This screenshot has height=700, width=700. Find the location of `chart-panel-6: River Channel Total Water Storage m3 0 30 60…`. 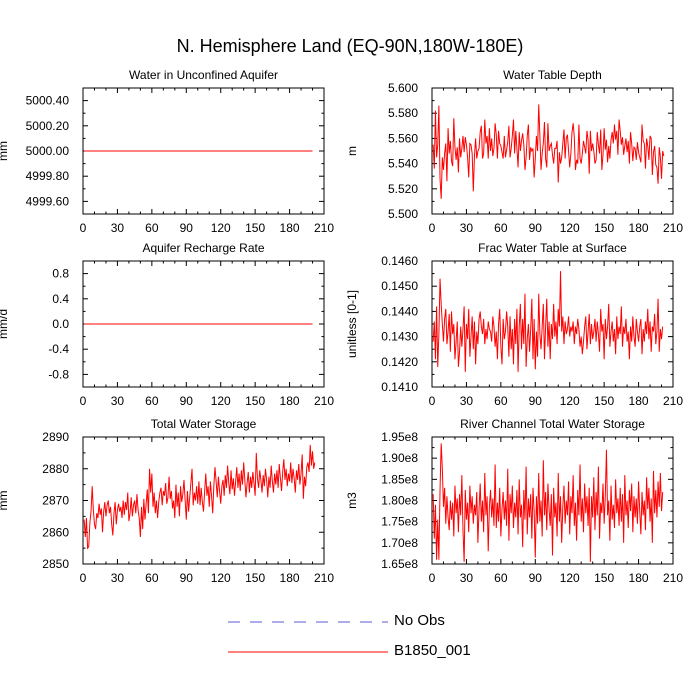

chart-panel-6: River Channel Total Water Storage m3 0 30 60… is located at coordinates (514, 501).